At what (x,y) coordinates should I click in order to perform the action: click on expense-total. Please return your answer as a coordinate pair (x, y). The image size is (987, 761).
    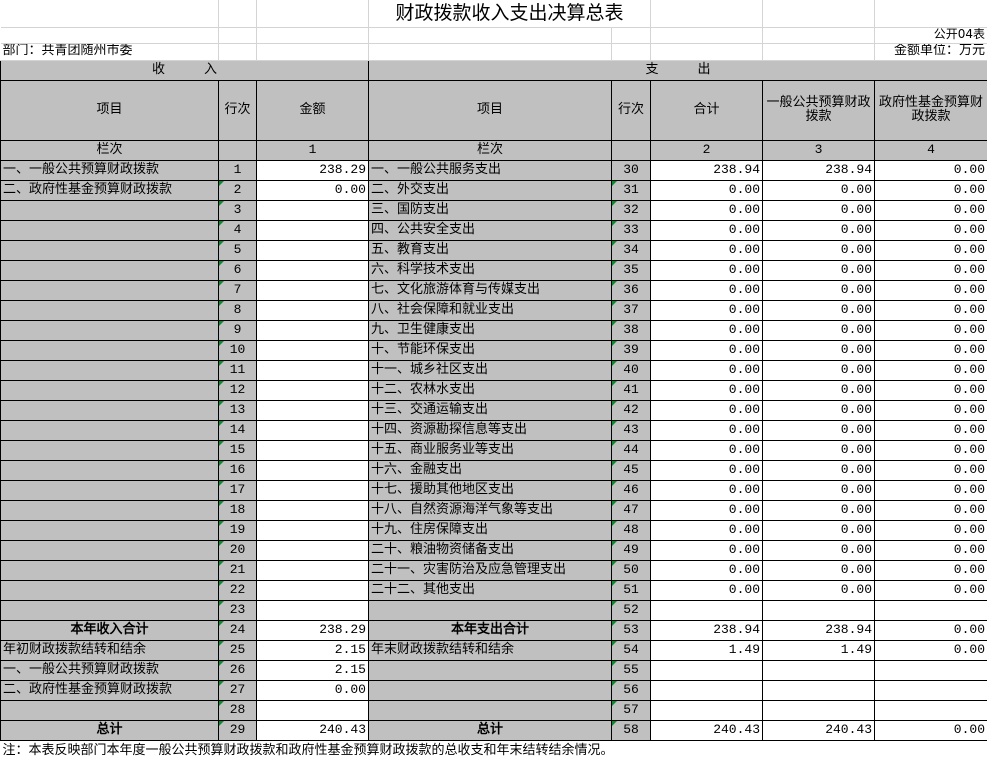
    Looking at the image, I should click on (707, 690).